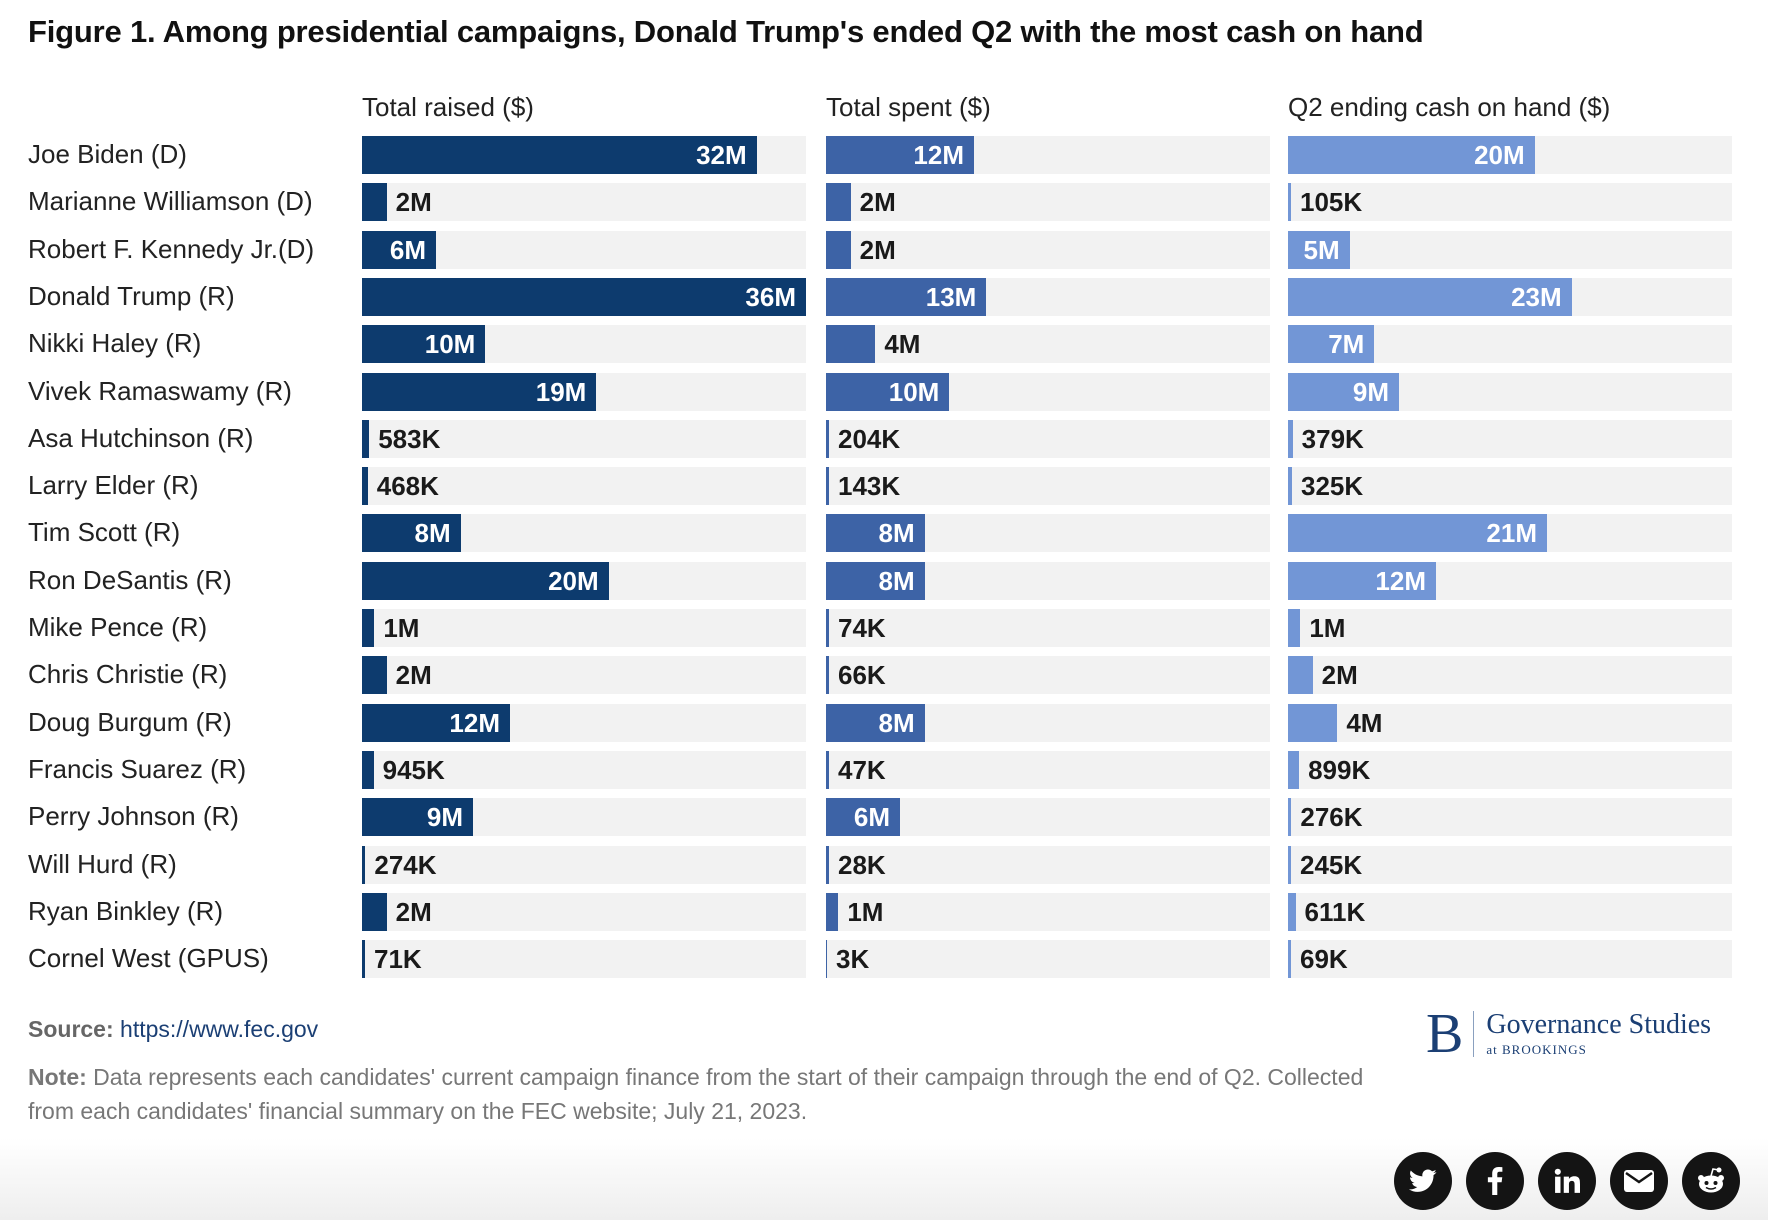 The image size is (1768, 1220). What do you see at coordinates (862, 675) in the screenshot?
I see `data-label-spent: 66K` at bounding box center [862, 675].